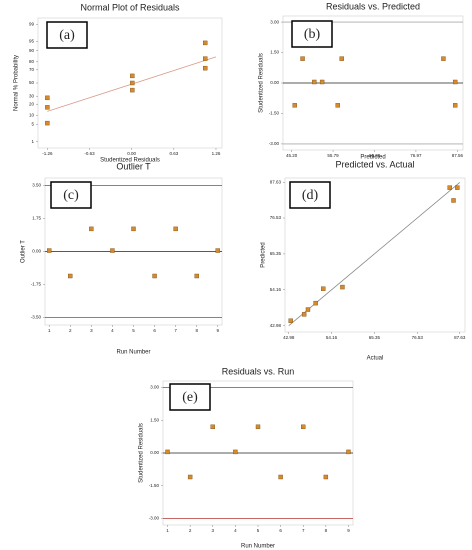 The height and width of the screenshot is (550, 472). What do you see at coordinates (333, 155) in the screenshot?
I see `x-tick-label: 55.79` at bounding box center [333, 155].